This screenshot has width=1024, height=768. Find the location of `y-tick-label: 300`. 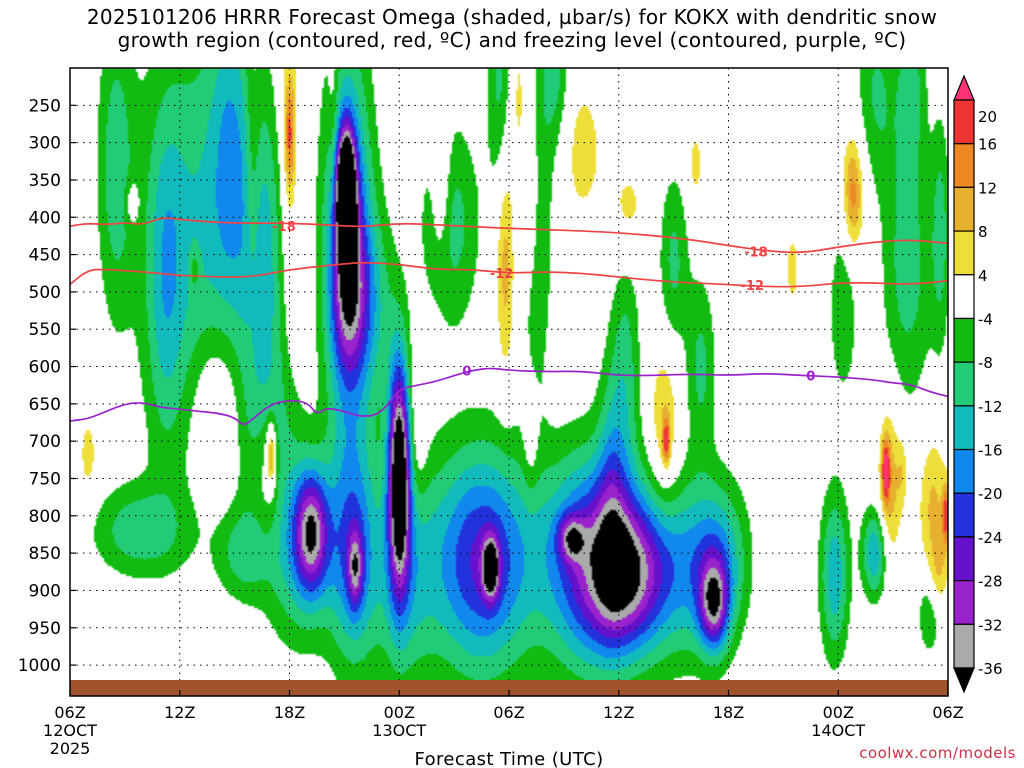

y-tick-label: 300 is located at coordinates (45, 144).